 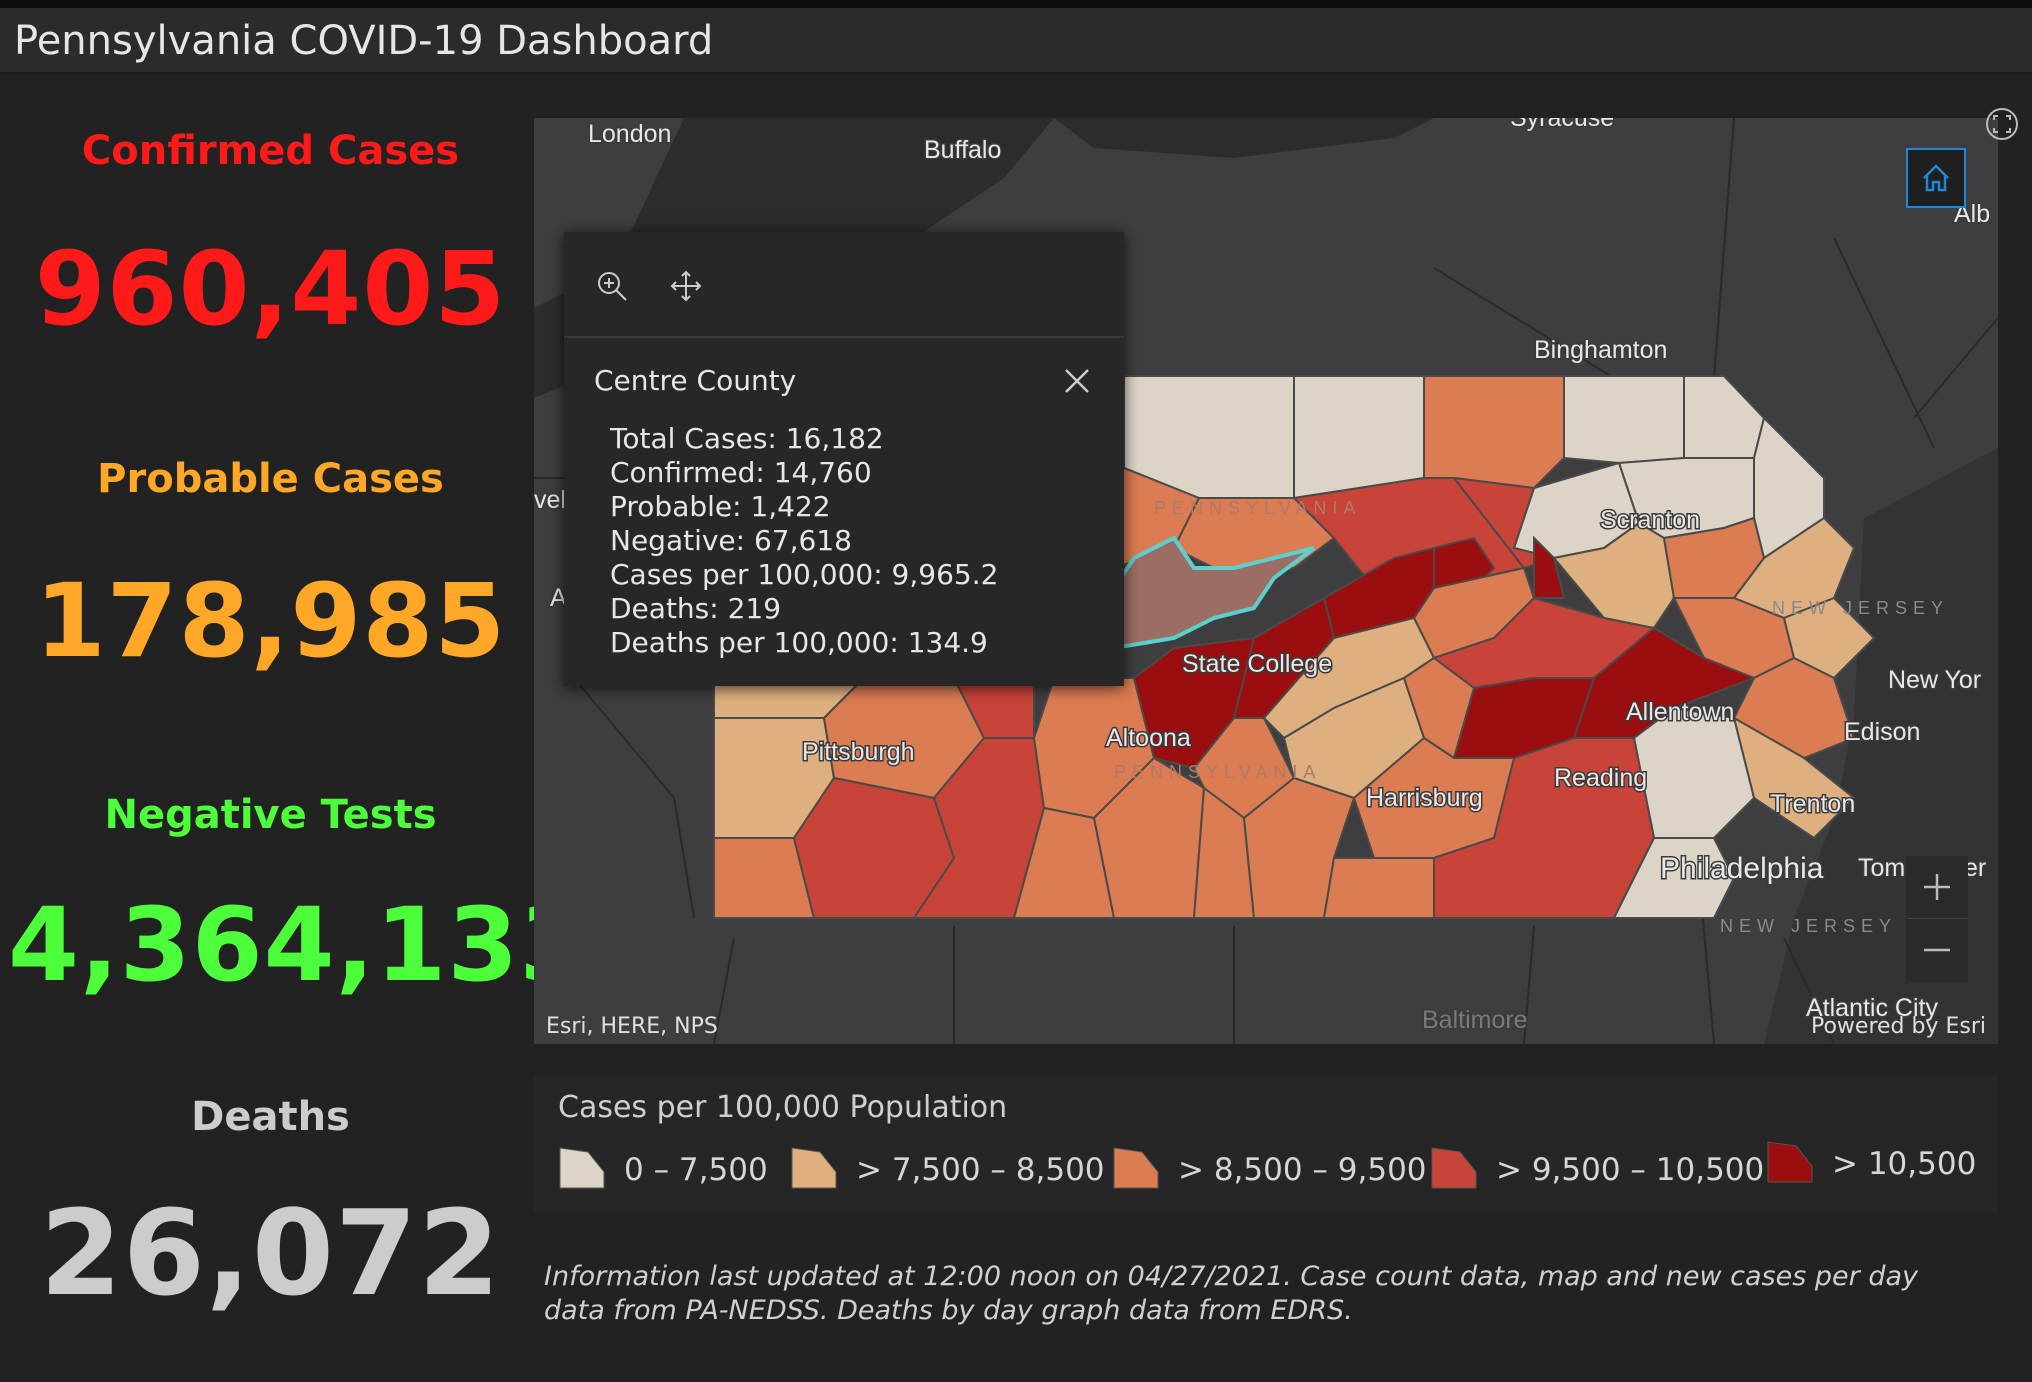 I want to click on legend-item: > 10,500, so click(x=1871, y=1168).